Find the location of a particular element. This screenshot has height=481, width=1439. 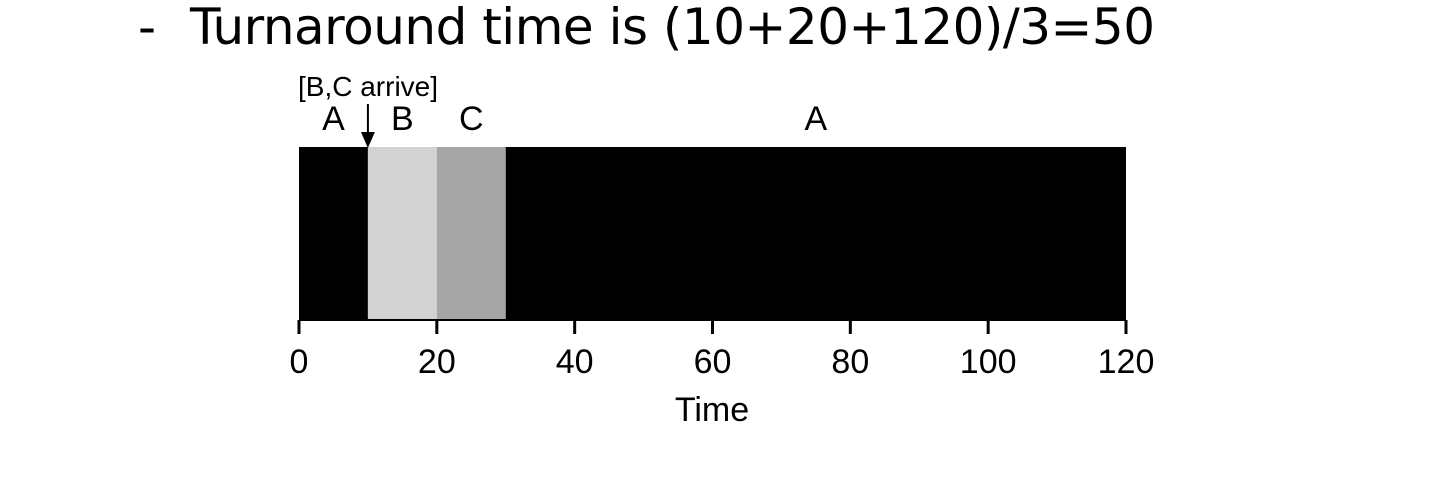

arrival-annotation: [B,C arrive] is located at coordinates (368, 109).